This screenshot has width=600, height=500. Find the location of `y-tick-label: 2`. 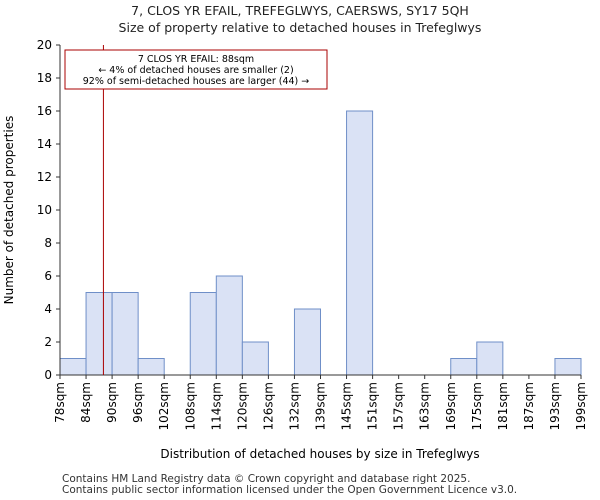

y-tick-label: 2 is located at coordinates (48, 342).